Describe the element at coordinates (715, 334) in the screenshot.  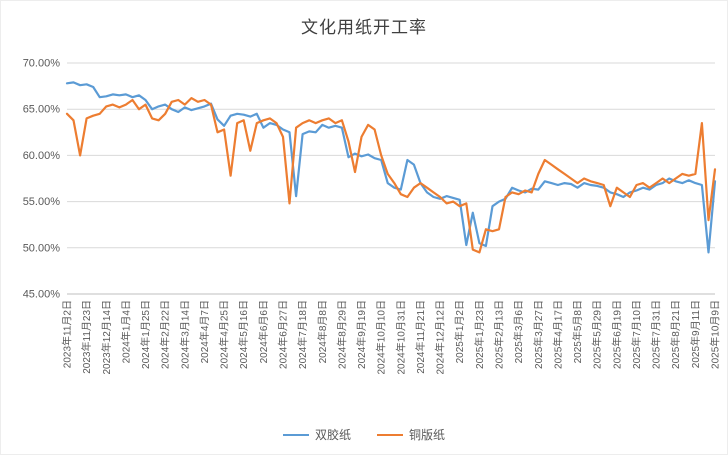
I see `x-tick-label: 2025年10月9日` at that location.